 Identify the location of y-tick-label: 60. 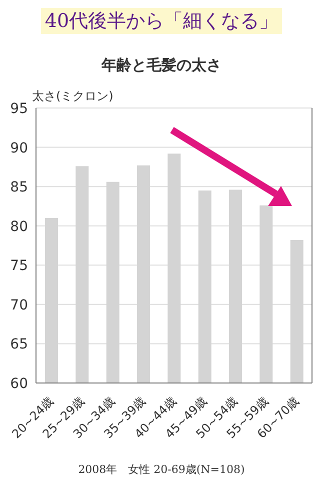
(19, 384).